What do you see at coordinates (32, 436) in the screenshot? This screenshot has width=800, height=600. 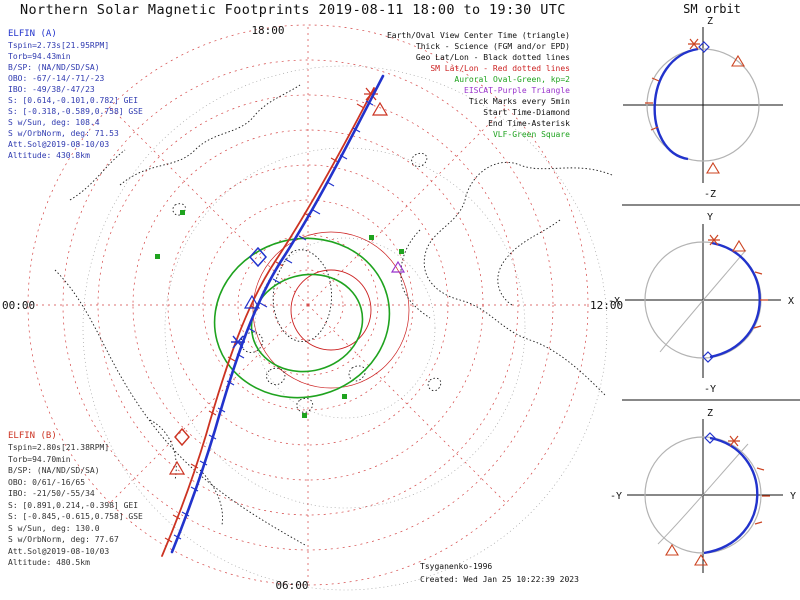 I see `elfin-b-name: ELFIN (B)` at bounding box center [32, 436].